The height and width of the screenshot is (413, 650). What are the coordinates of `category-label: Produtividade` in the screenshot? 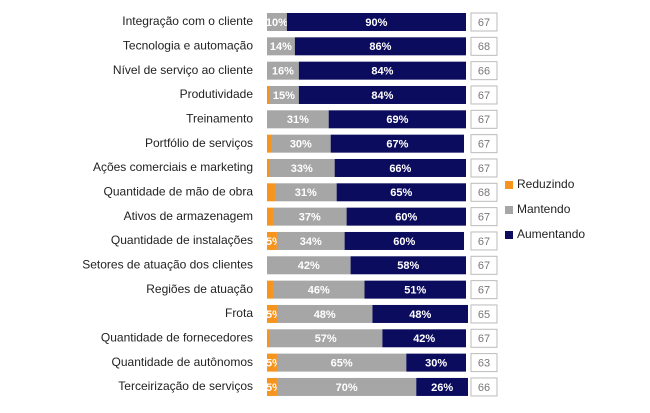 It's located at (217, 94).